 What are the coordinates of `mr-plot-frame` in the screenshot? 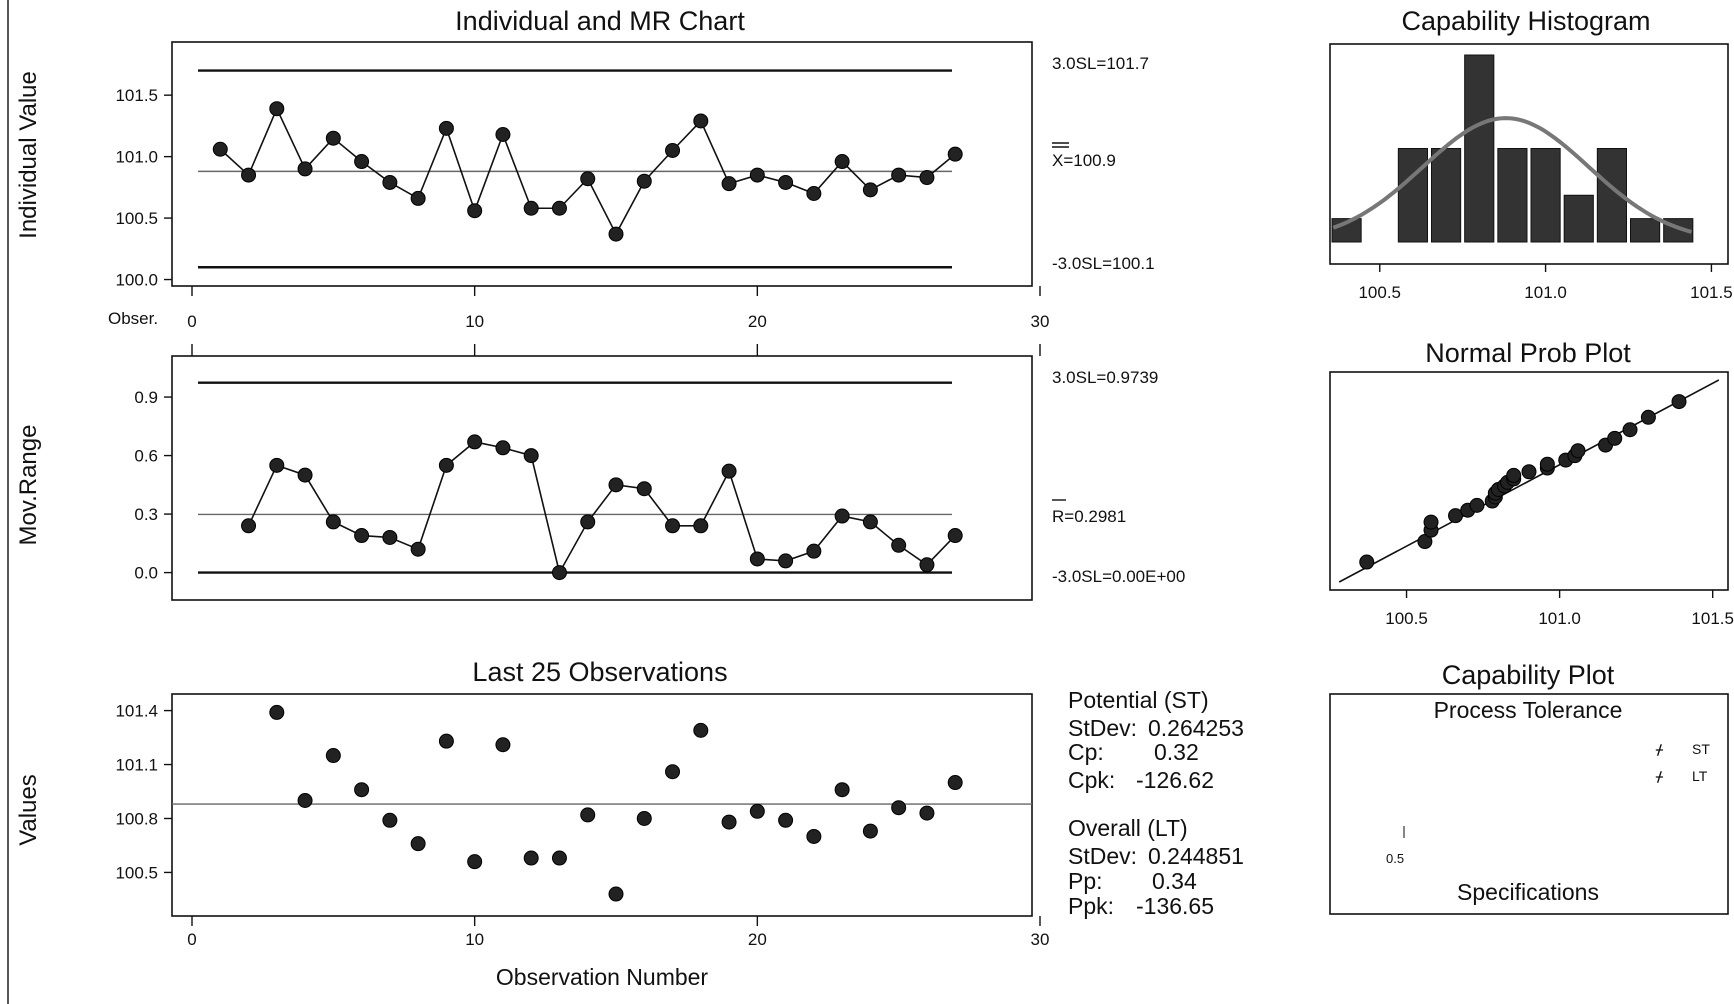 It's located at (602, 478).